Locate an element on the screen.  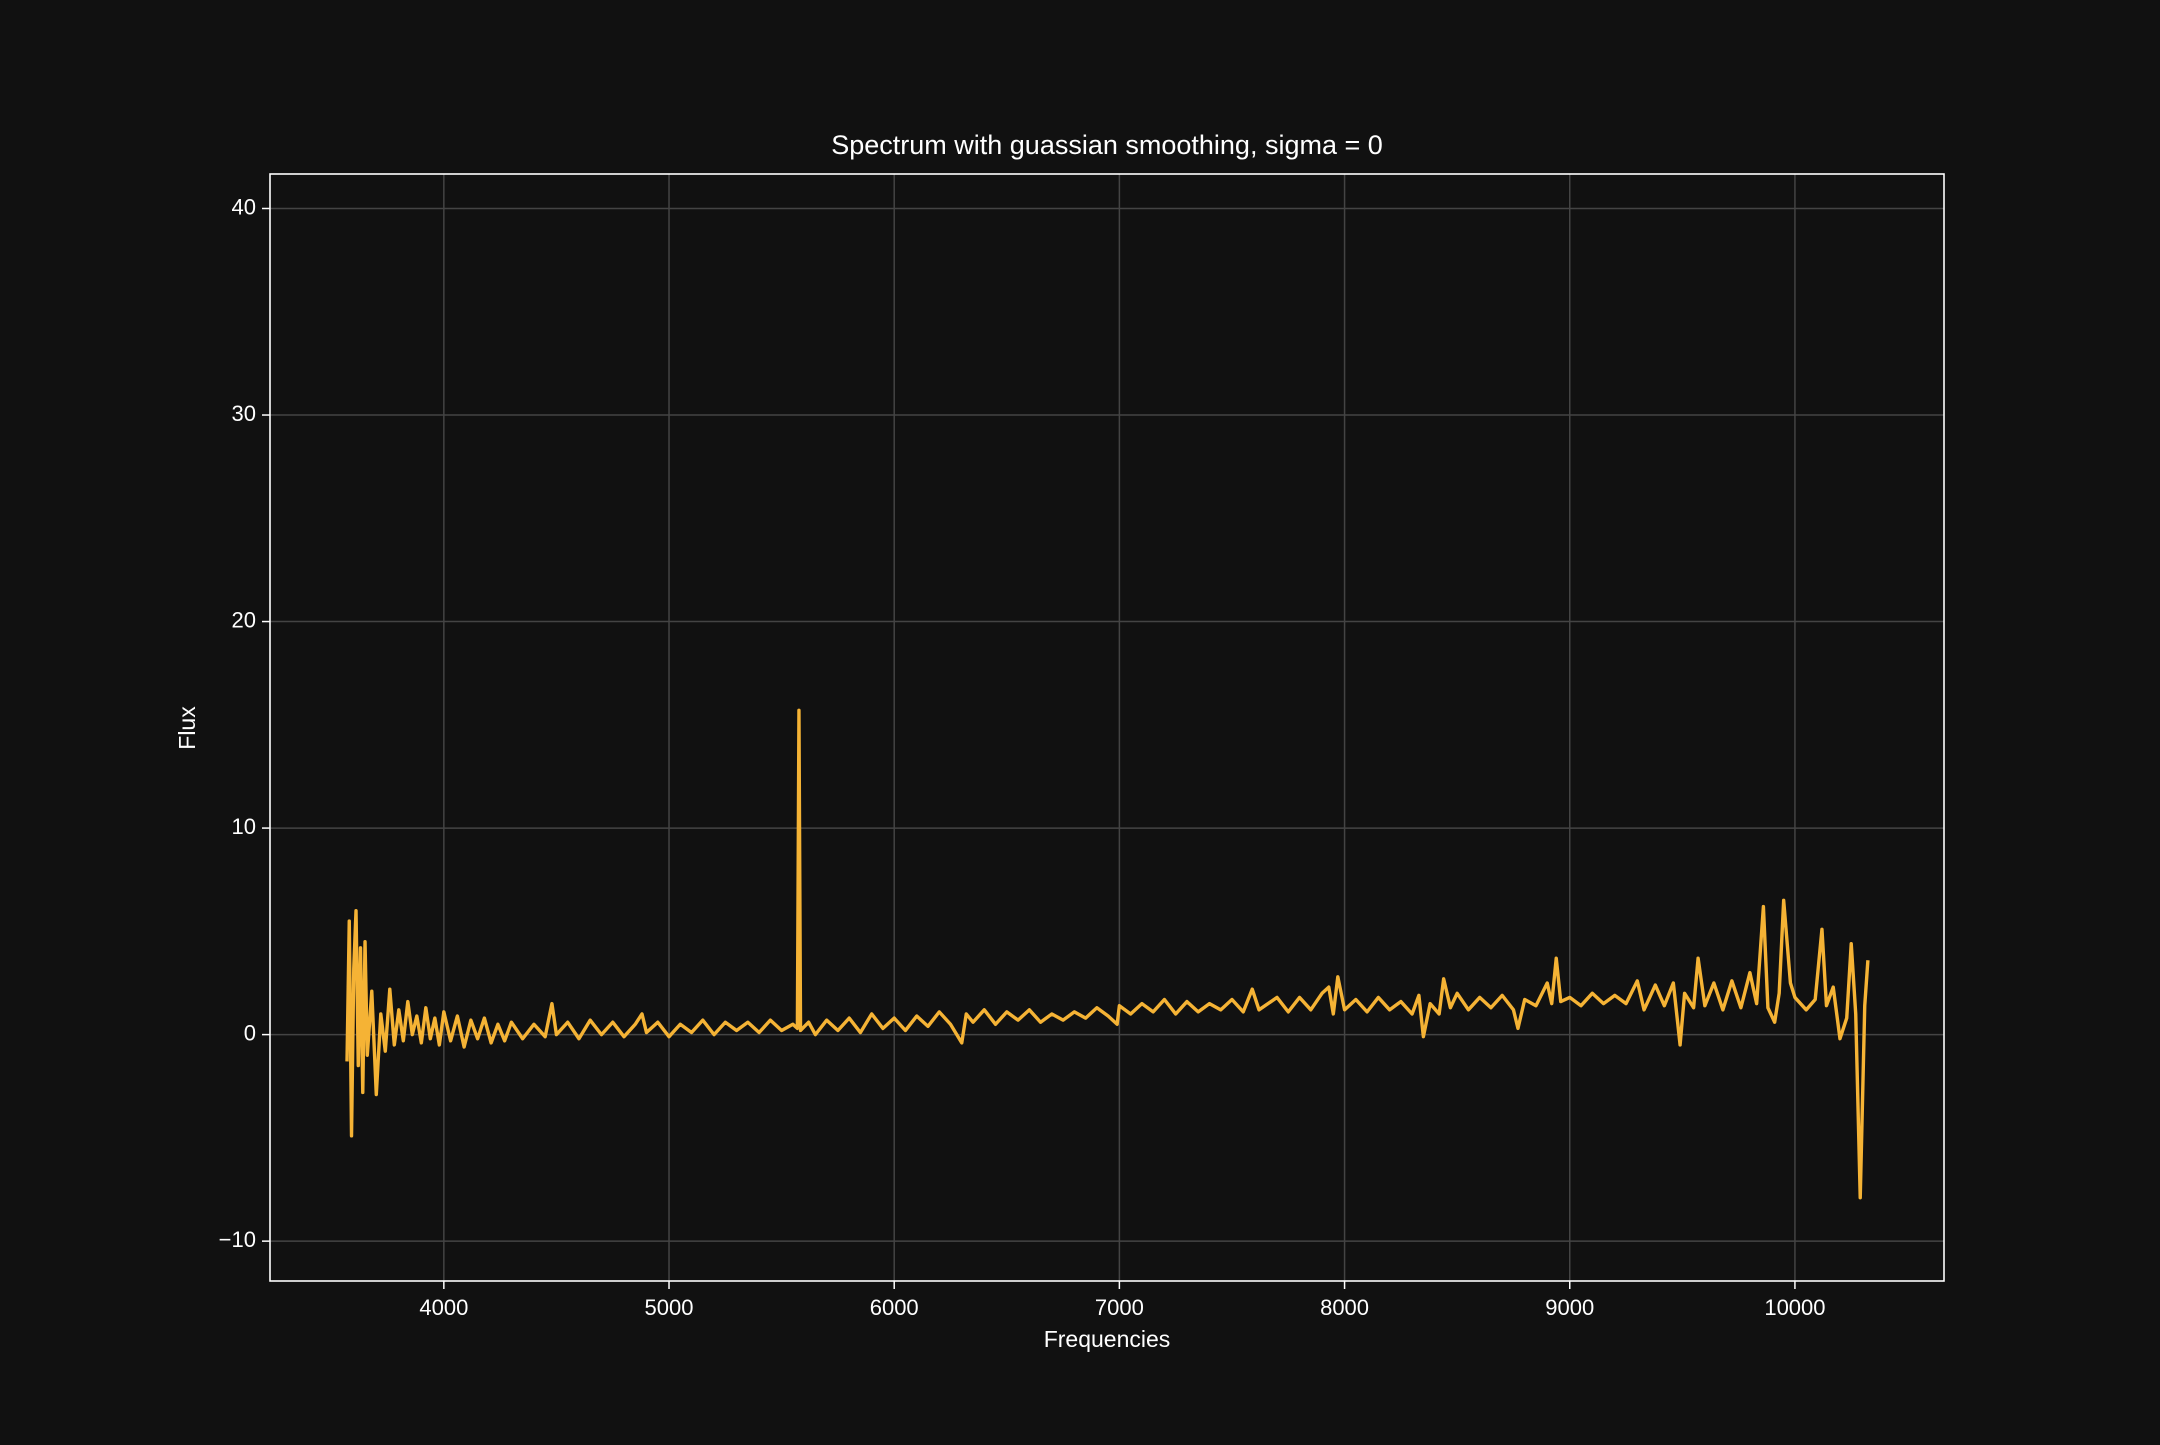
x-tick-label: 8000 is located at coordinates (1344, 1307).